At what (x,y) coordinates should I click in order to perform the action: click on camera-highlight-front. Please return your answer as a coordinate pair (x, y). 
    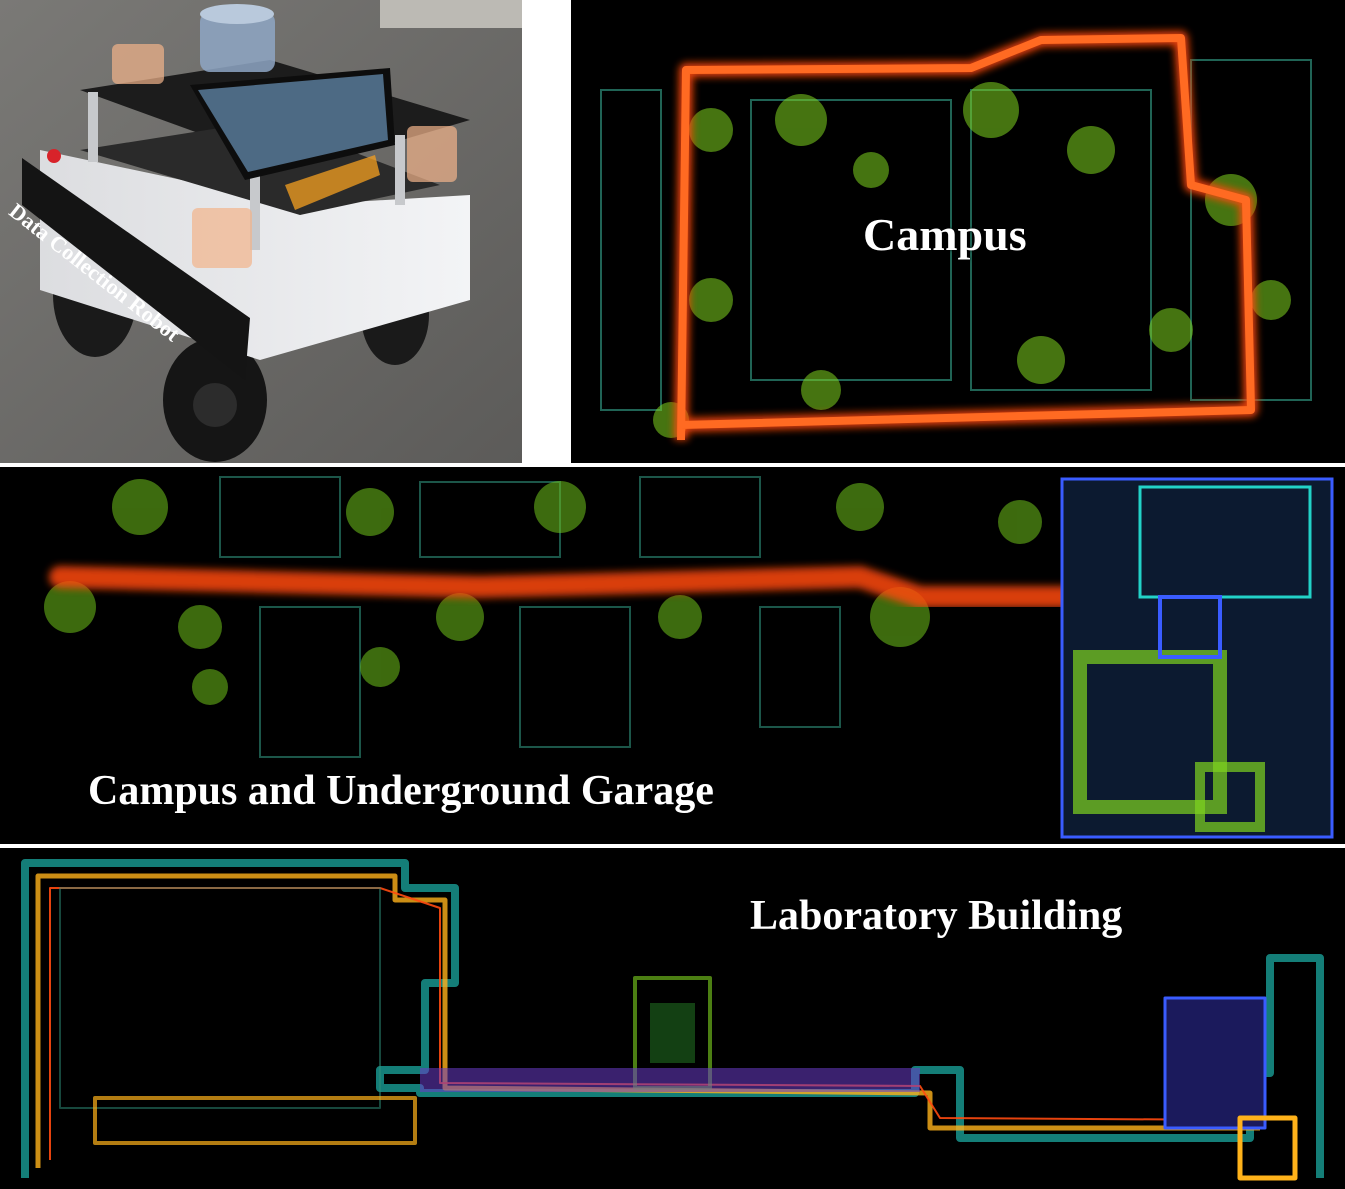
    Looking at the image, I should click on (222, 238).